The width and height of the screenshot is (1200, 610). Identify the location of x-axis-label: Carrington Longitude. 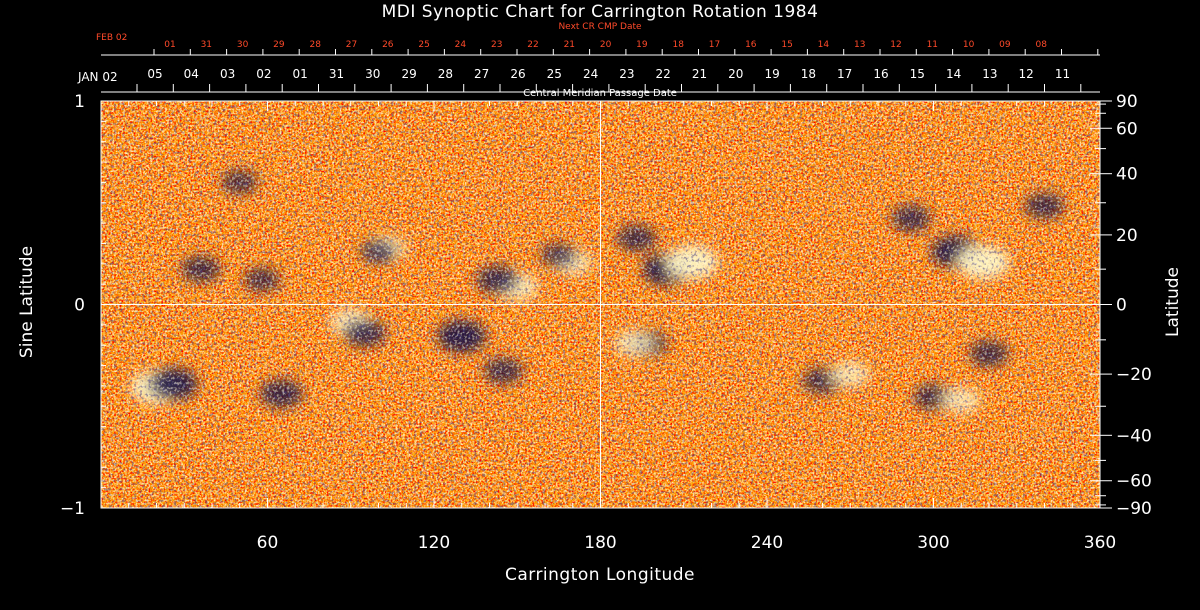
(600, 575).